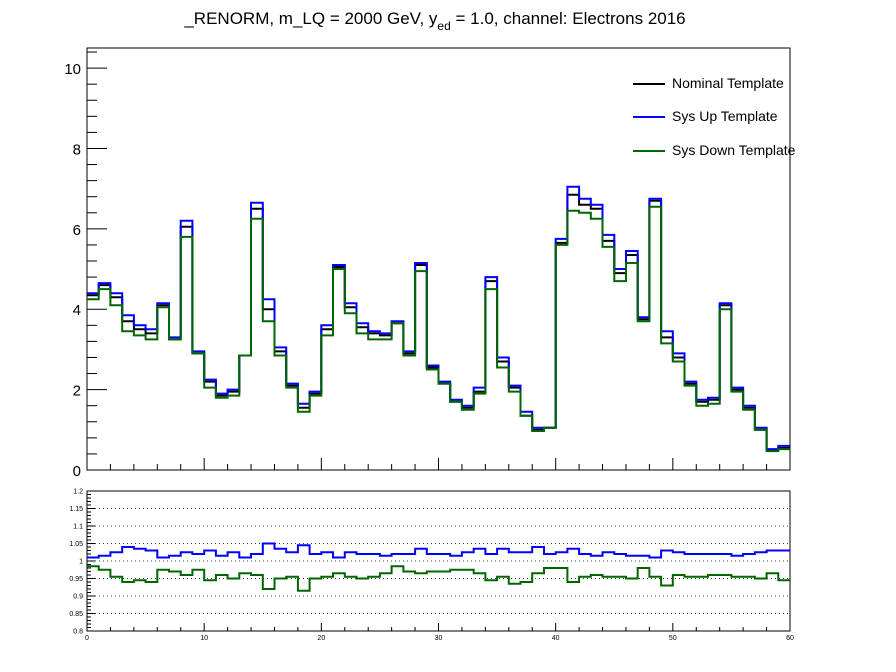  Describe the element at coordinates (76, 614) in the screenshot. I see `ratio-y-tick-label: 0.85` at that location.